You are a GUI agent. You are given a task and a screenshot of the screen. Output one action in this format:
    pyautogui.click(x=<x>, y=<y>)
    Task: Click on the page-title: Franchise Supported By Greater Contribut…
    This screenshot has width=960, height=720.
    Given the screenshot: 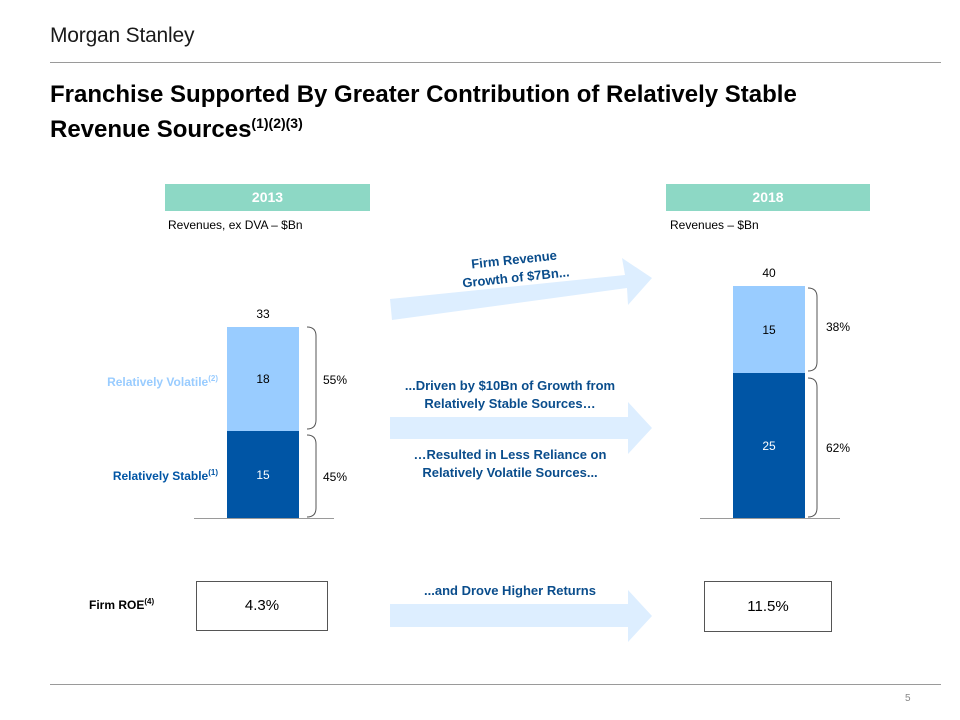 What is the action you would take?
    pyautogui.click(x=490, y=112)
    